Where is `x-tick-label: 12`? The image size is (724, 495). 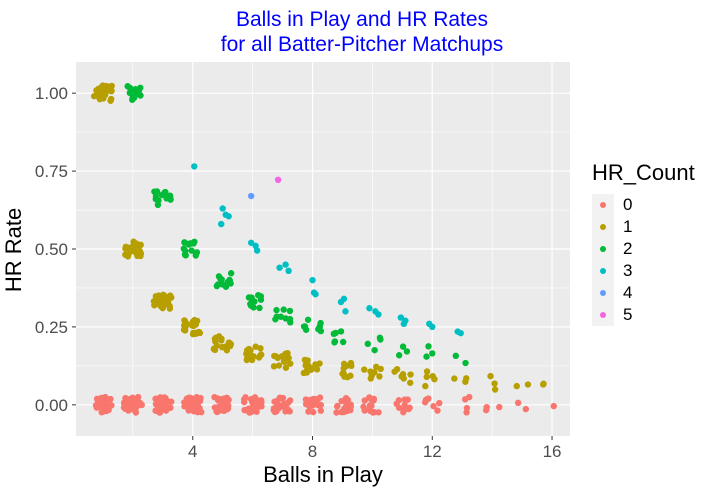
x-tick-label: 12 is located at coordinates (432, 451).